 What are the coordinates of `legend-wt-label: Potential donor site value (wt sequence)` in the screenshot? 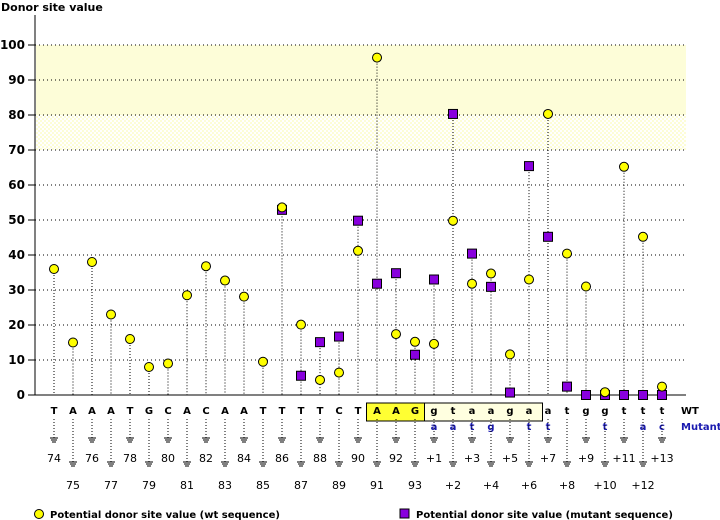 It's located at (165, 515).